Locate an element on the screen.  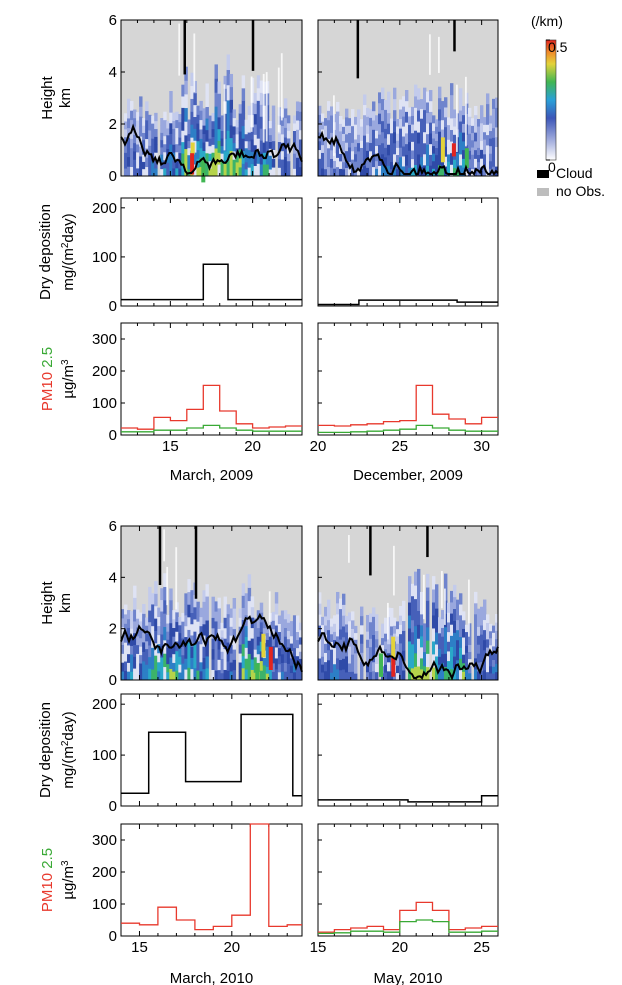
lidar-hotspot is located at coordinates (381, 665).